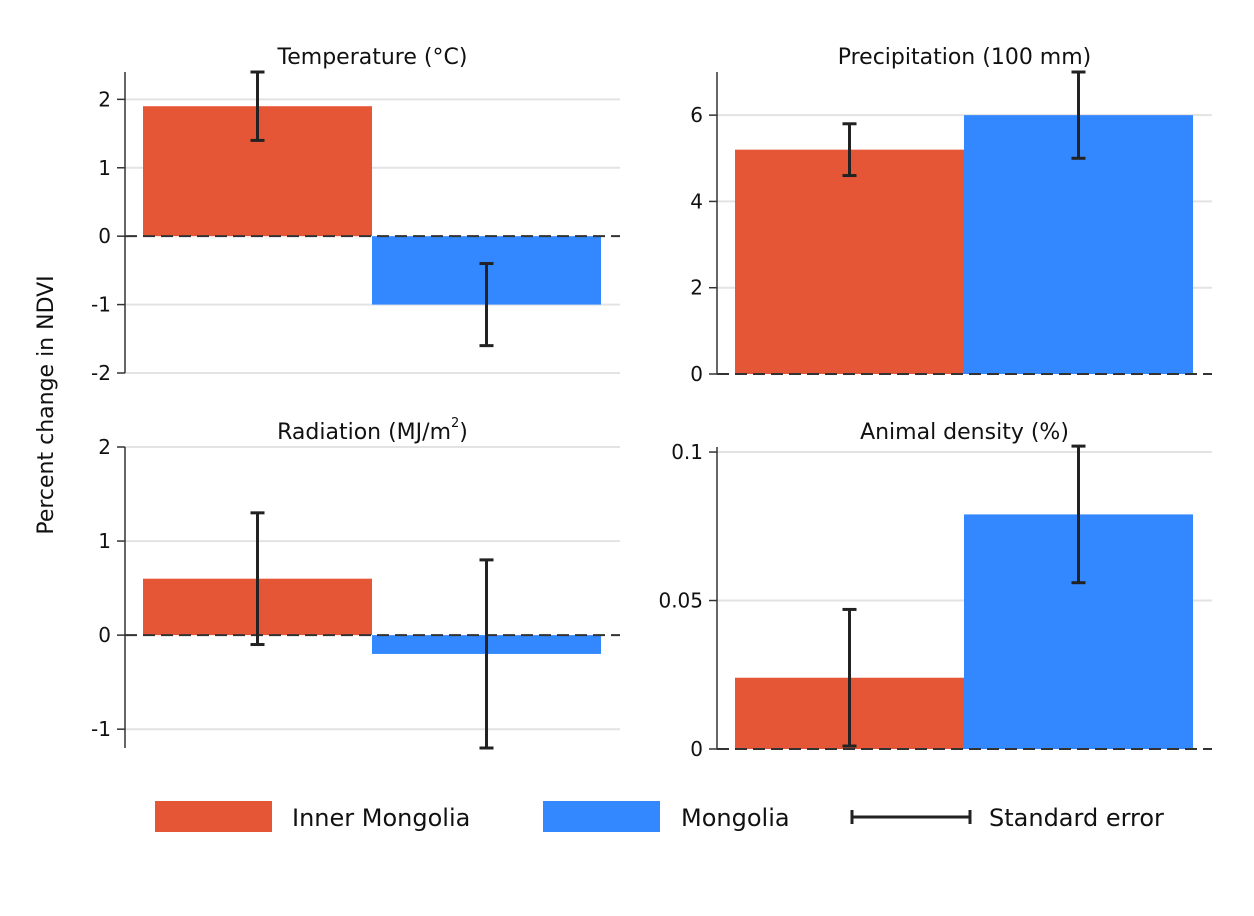 The width and height of the screenshot is (1254, 916). I want to click on legend: Inner Mongolia Mongolia Standard error, so click(659, 816).